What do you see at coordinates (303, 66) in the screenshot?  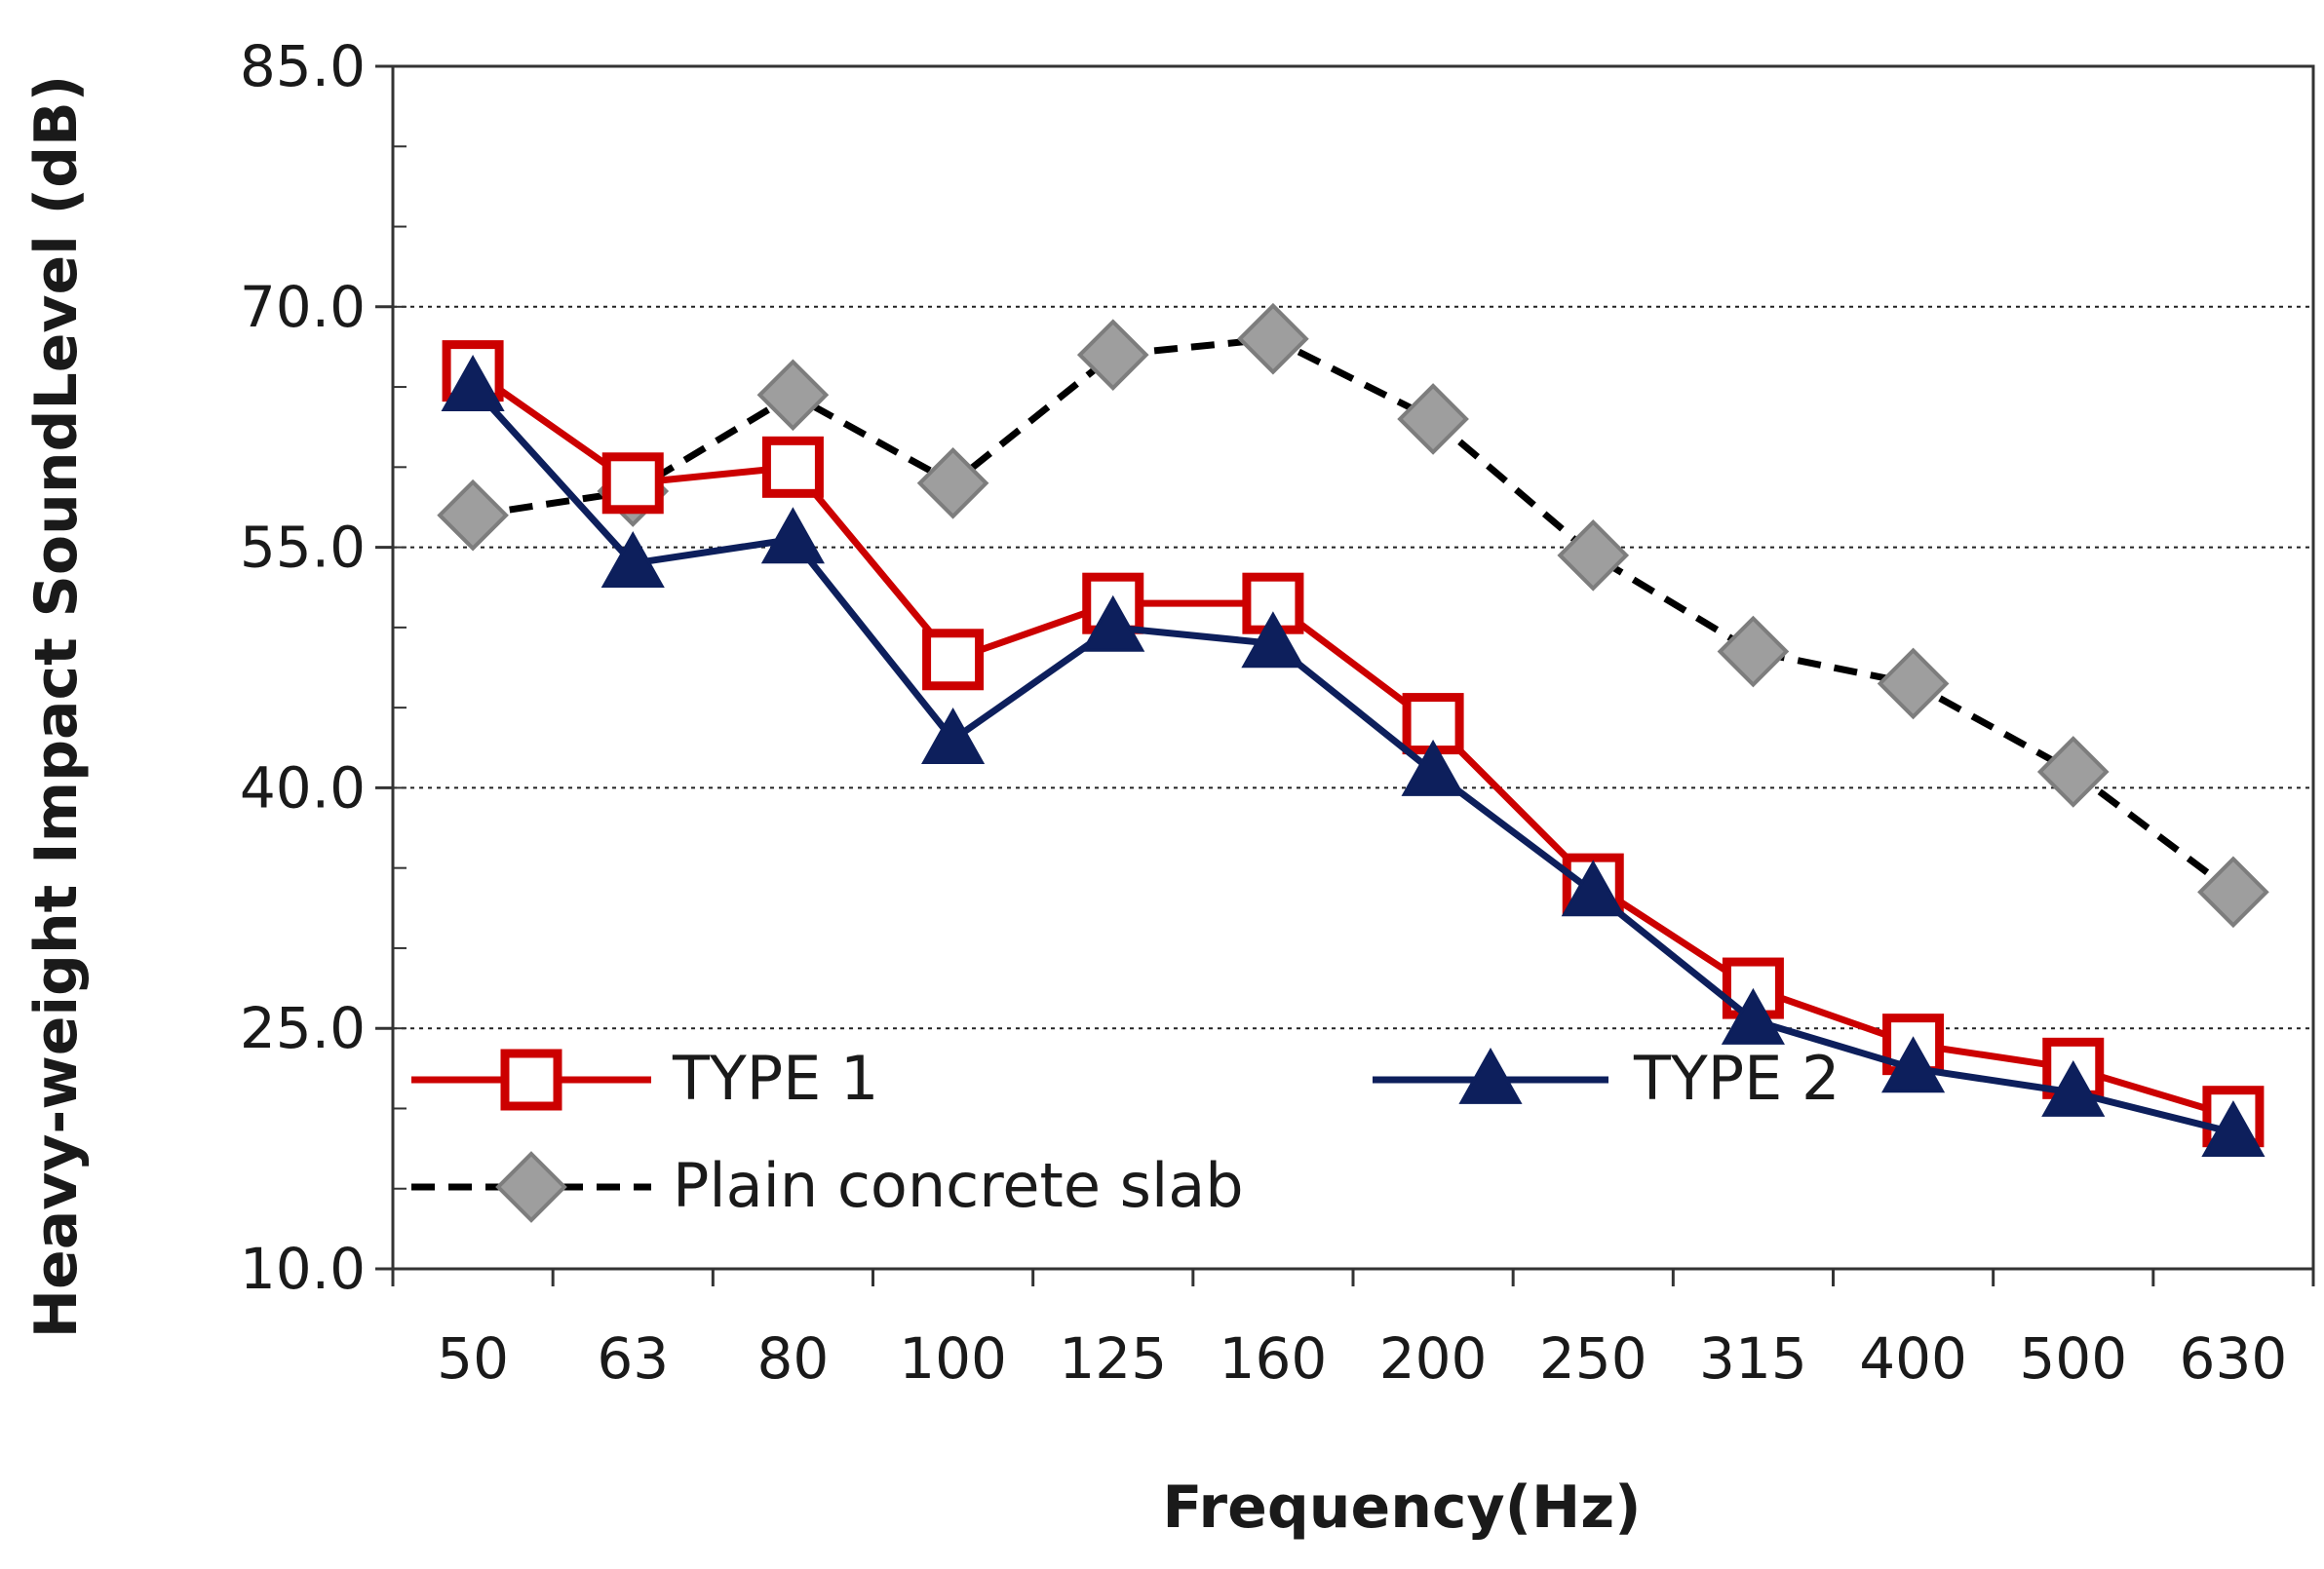 I see `y-tick-label: 85.0` at bounding box center [303, 66].